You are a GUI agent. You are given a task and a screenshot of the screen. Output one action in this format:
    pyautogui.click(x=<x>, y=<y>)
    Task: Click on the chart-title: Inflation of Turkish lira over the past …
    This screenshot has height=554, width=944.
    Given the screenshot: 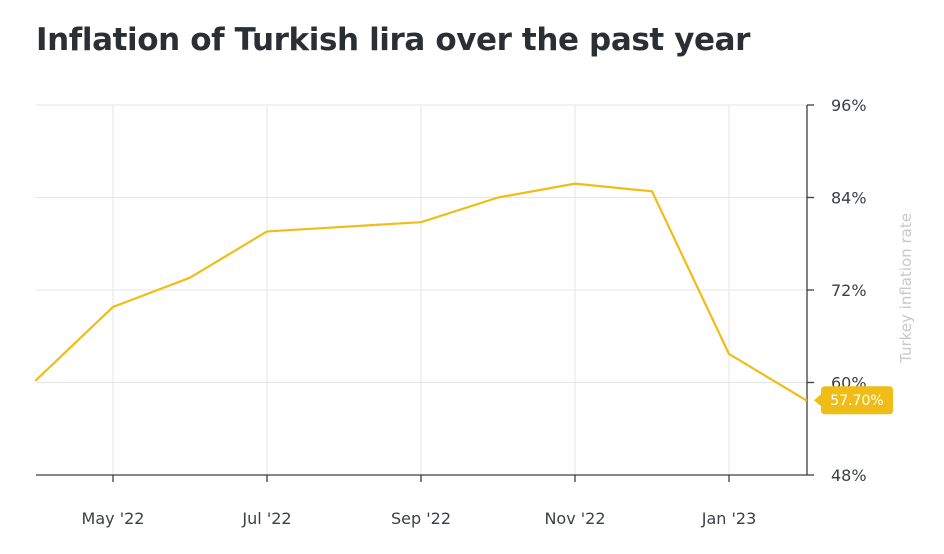 What is the action you would take?
    pyautogui.click(x=393, y=40)
    